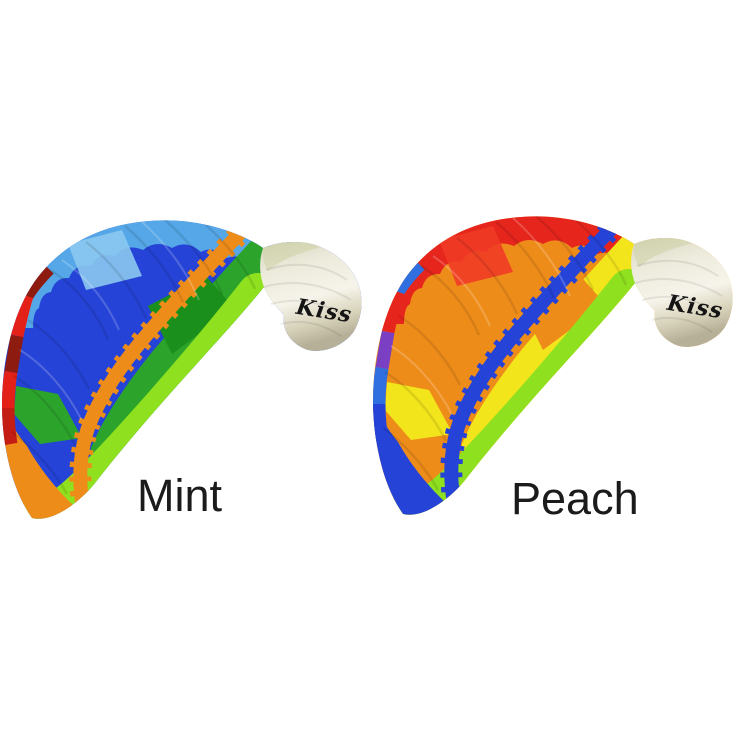 The width and height of the screenshot is (740, 740). I want to click on colorway-label-mint: Mint, so click(180, 495).